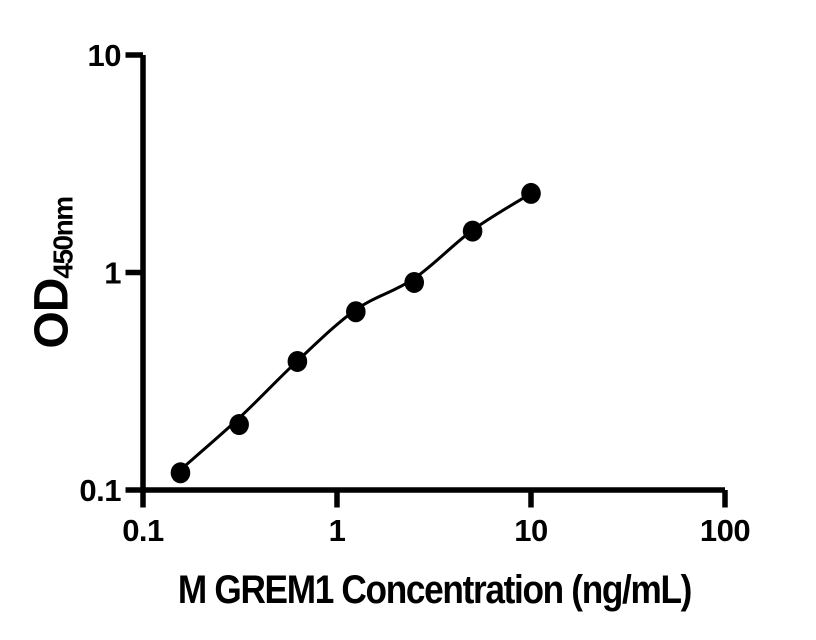 The height and width of the screenshot is (640, 816). I want to click on y-axis-title: OD450nm, so click(52, 272).